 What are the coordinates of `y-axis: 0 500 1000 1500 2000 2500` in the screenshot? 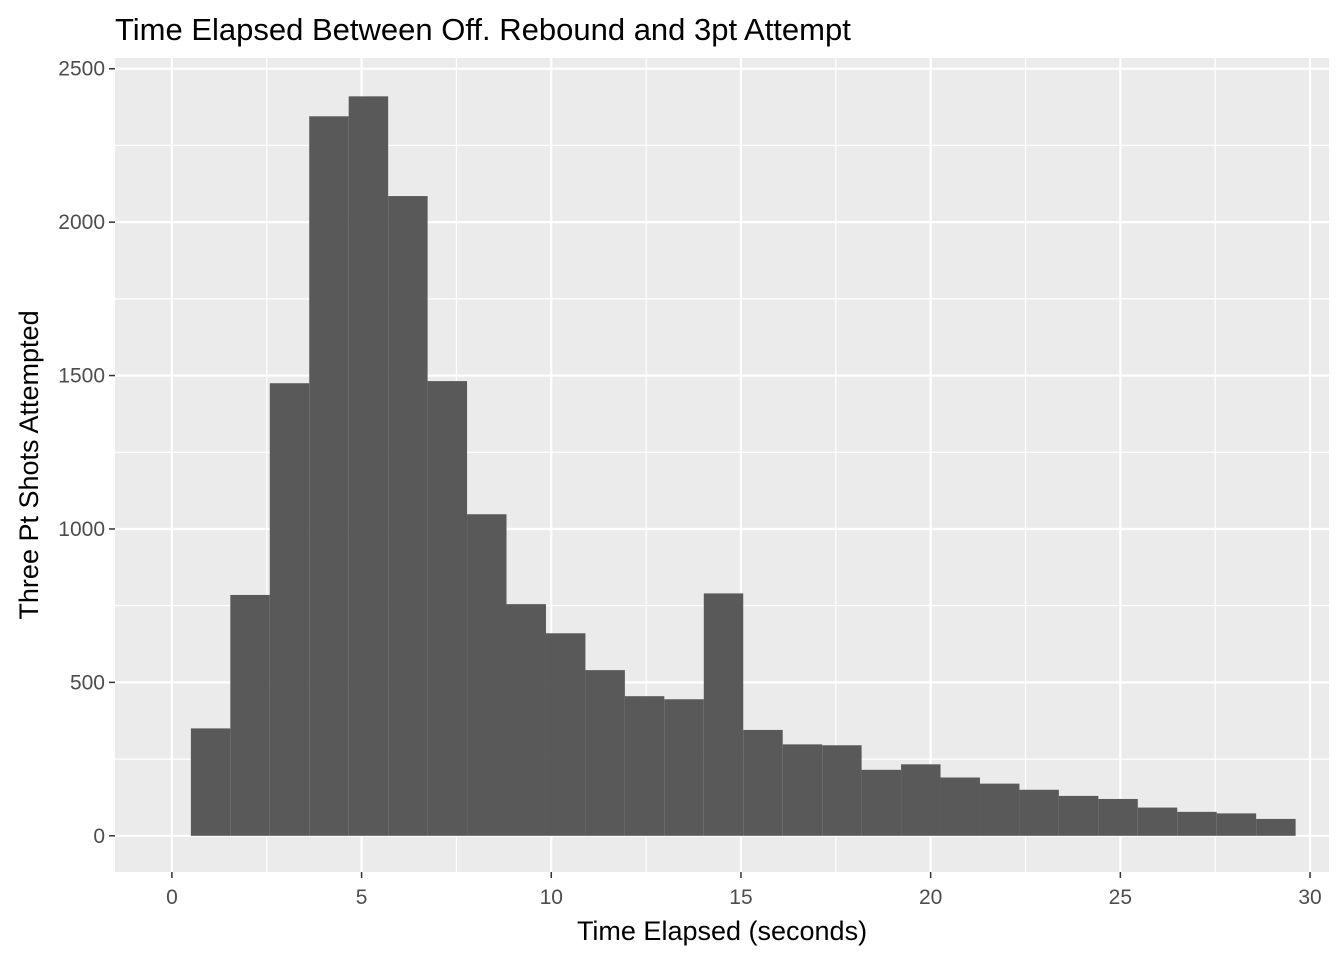 It's located at (86, 453).